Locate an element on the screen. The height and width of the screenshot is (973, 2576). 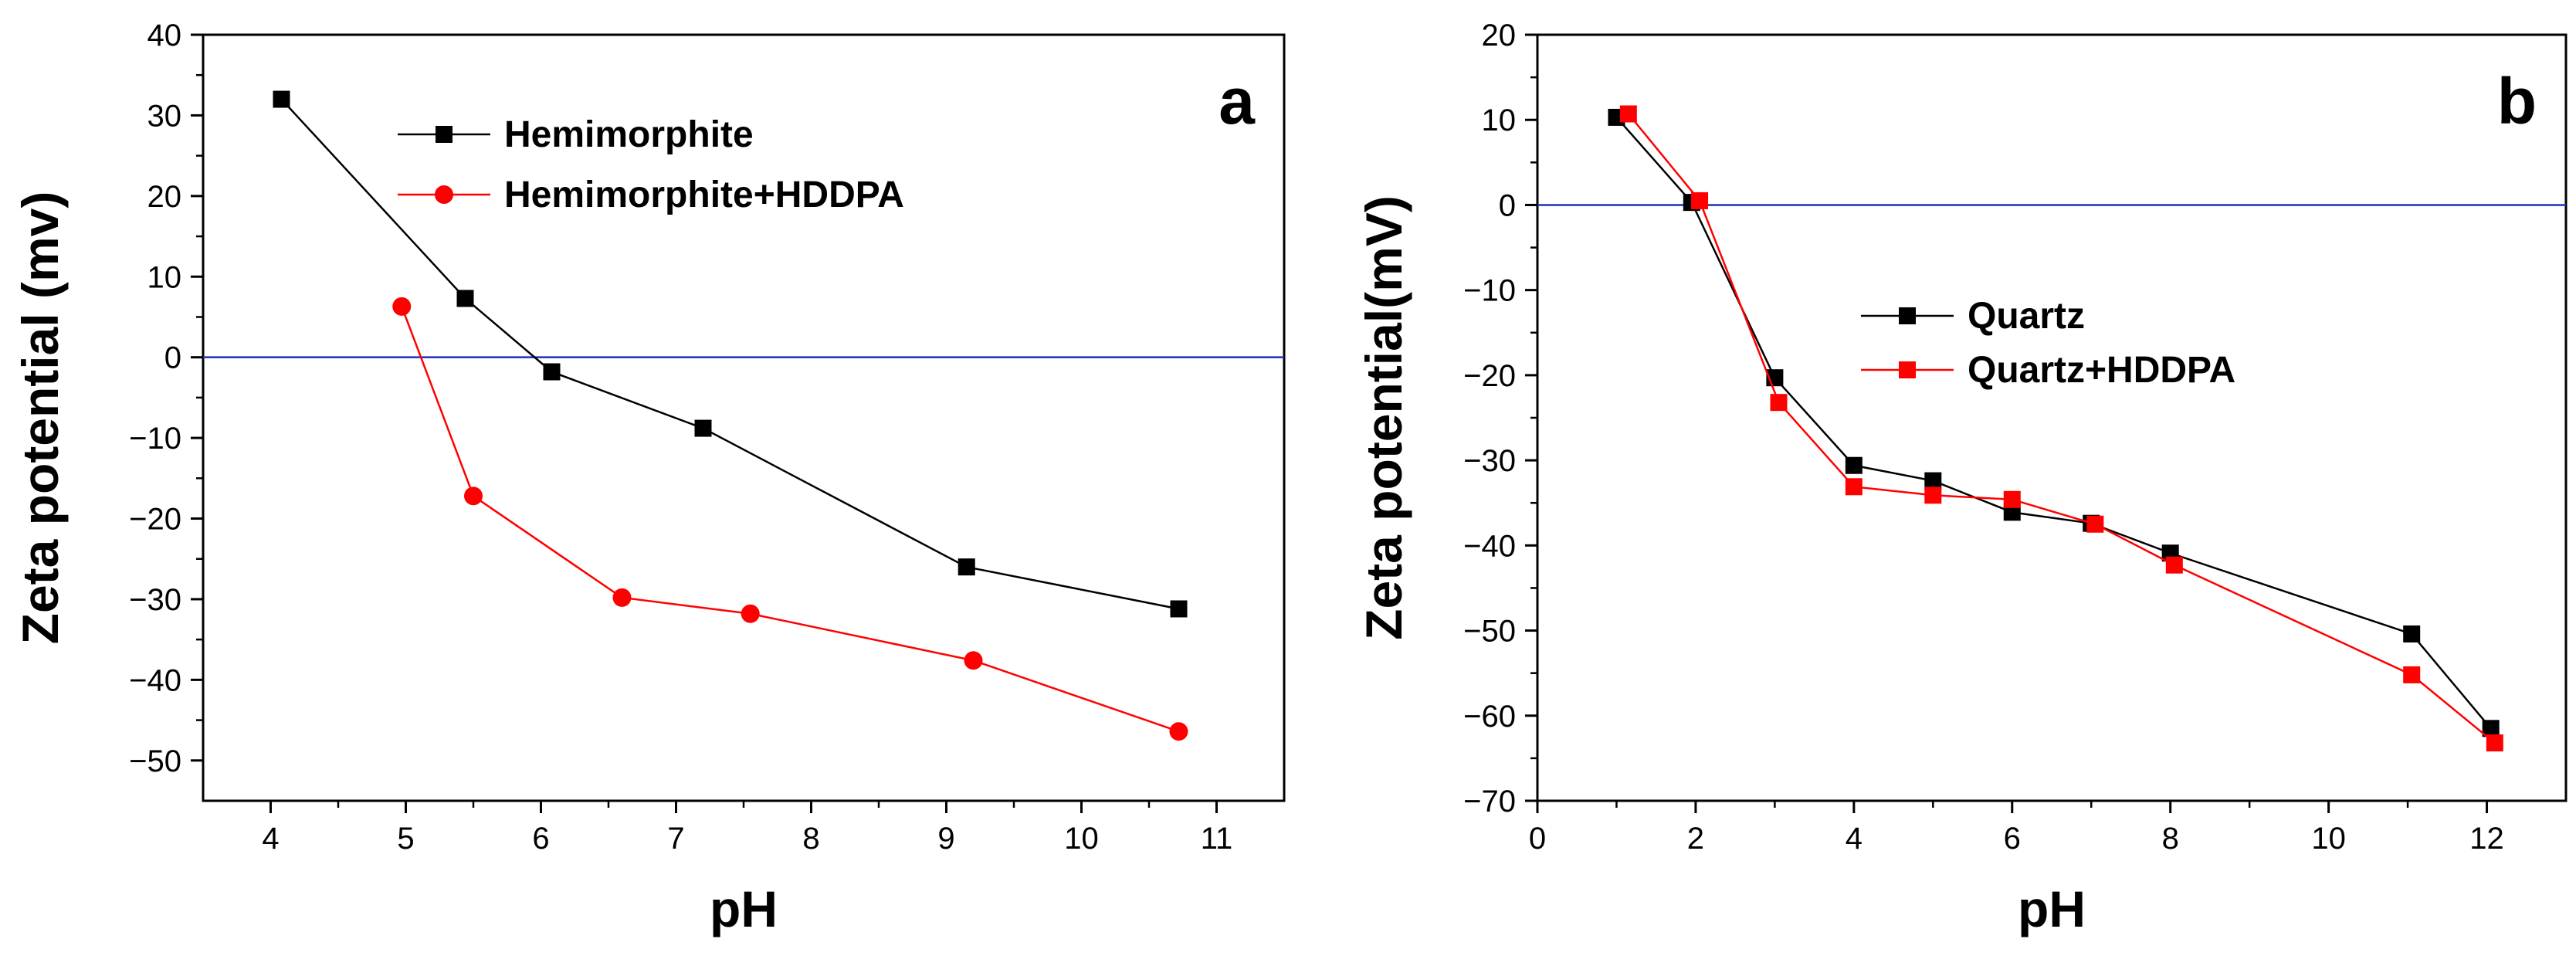
x-tick-label: 5 is located at coordinates (405, 839).